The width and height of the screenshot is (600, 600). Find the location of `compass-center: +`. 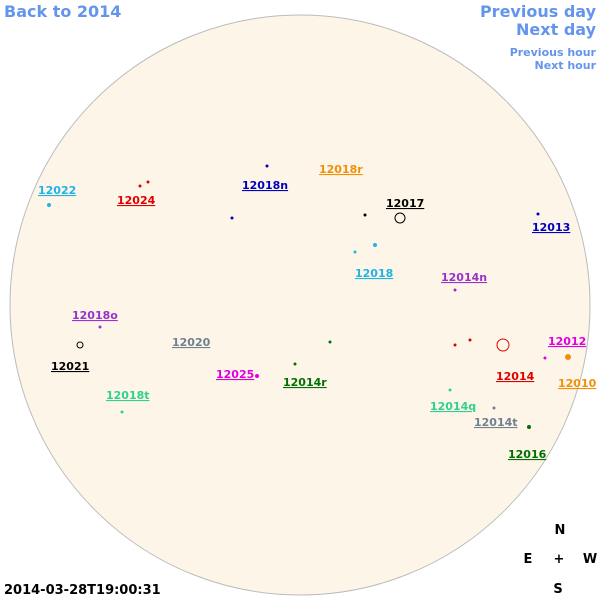

compass-center: + is located at coordinates (559, 559).